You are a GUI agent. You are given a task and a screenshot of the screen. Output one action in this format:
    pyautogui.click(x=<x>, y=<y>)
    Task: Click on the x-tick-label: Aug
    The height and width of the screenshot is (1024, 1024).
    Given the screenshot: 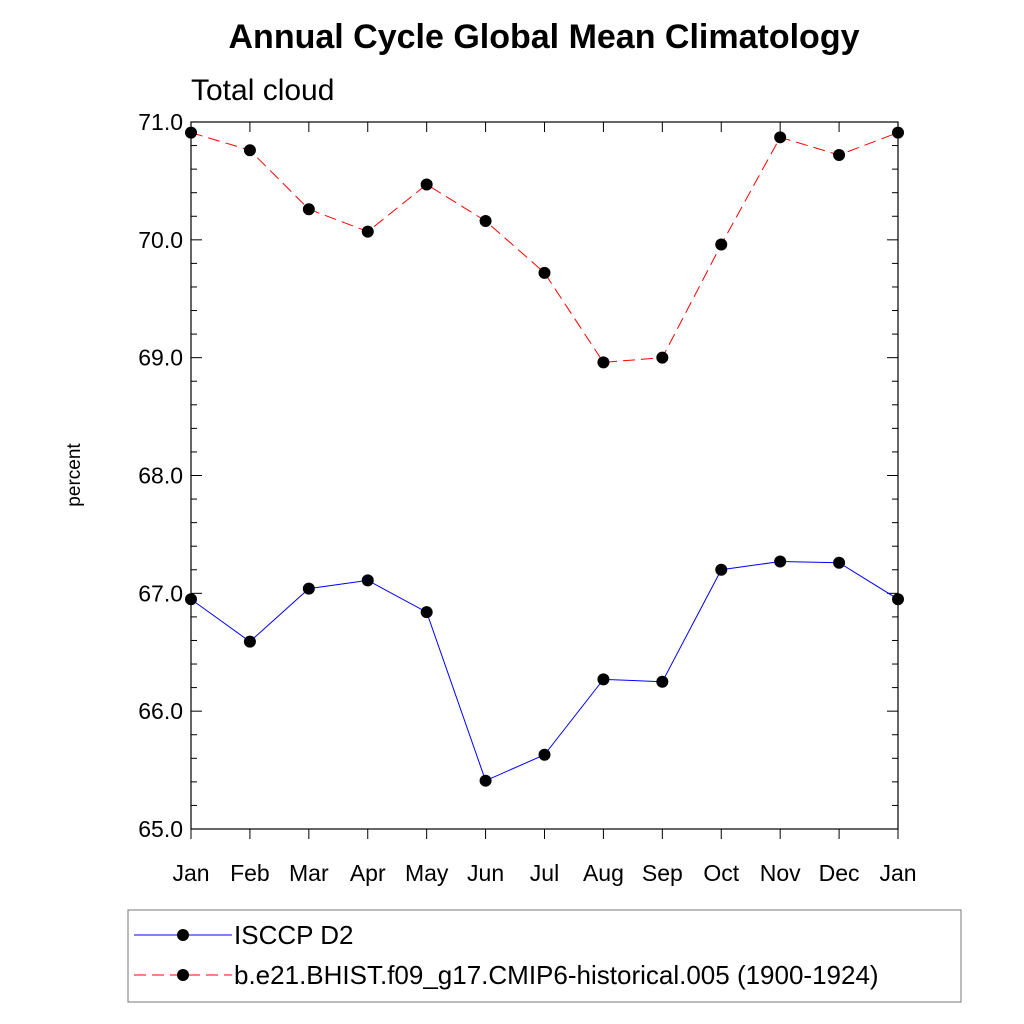 What is the action you would take?
    pyautogui.click(x=603, y=873)
    